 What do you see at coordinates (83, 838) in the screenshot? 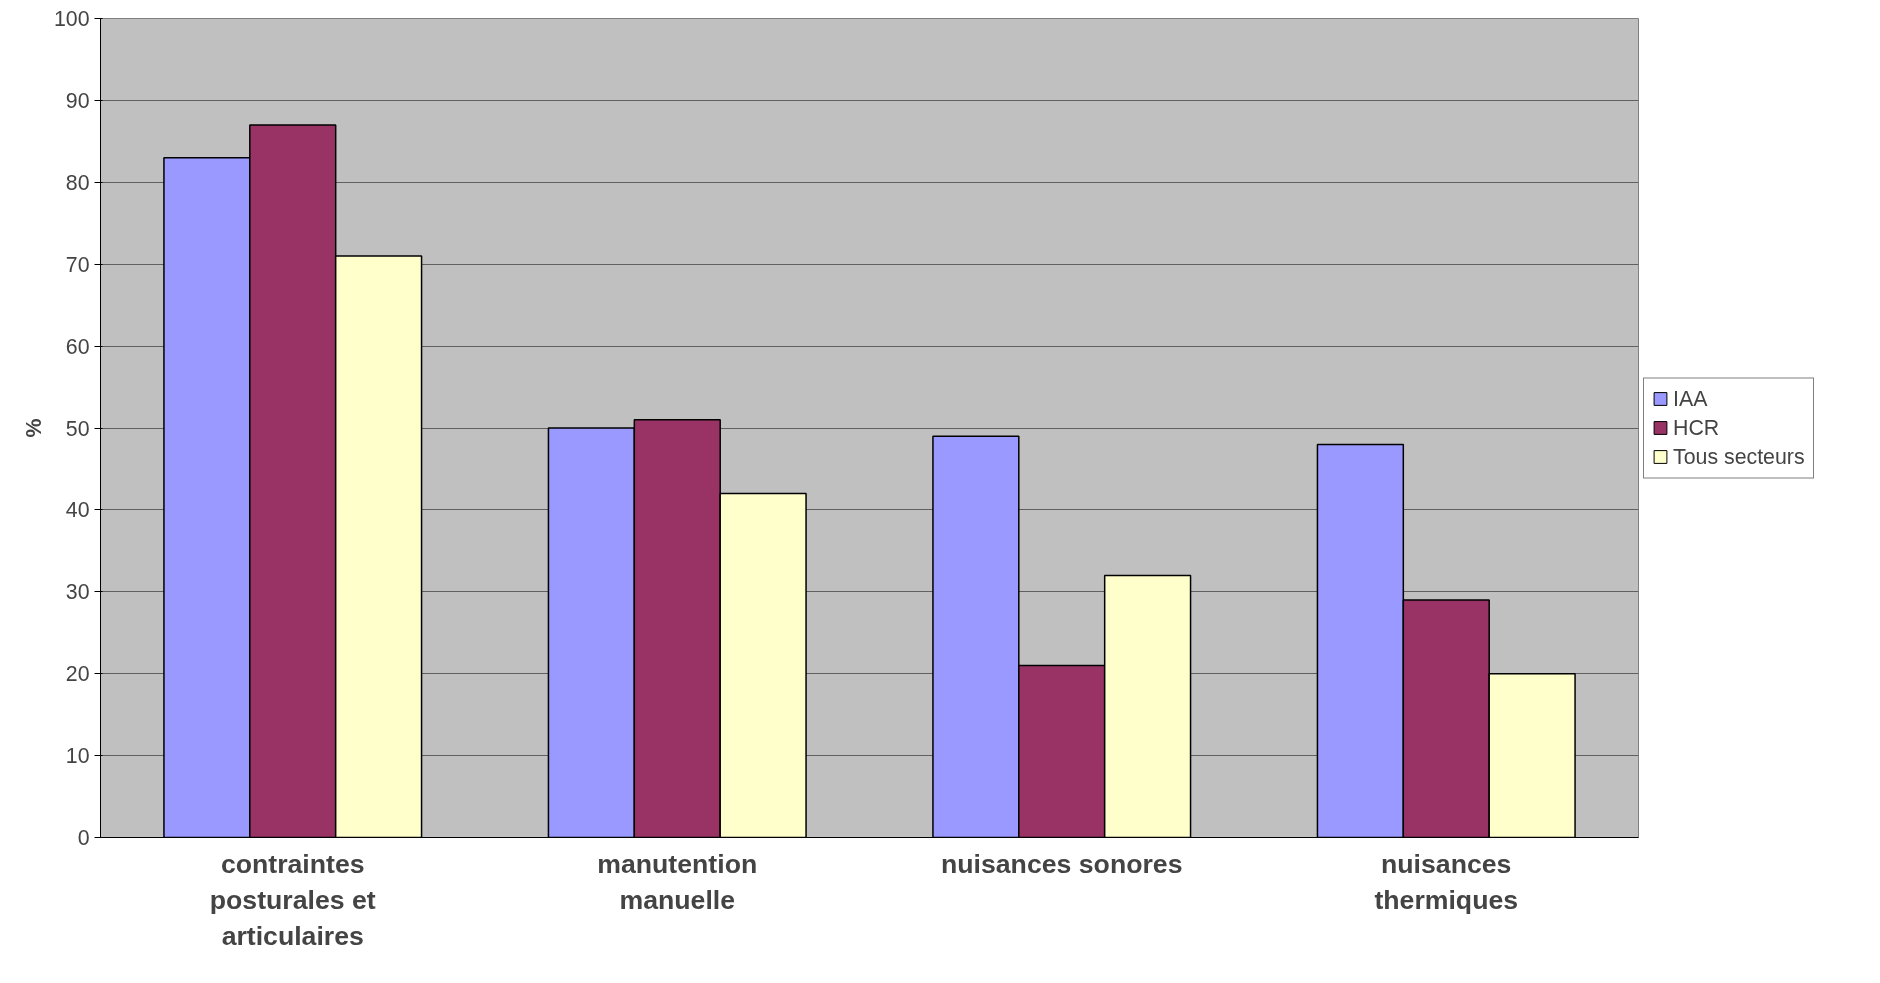
I see `y-tick-label: 0` at bounding box center [83, 838].